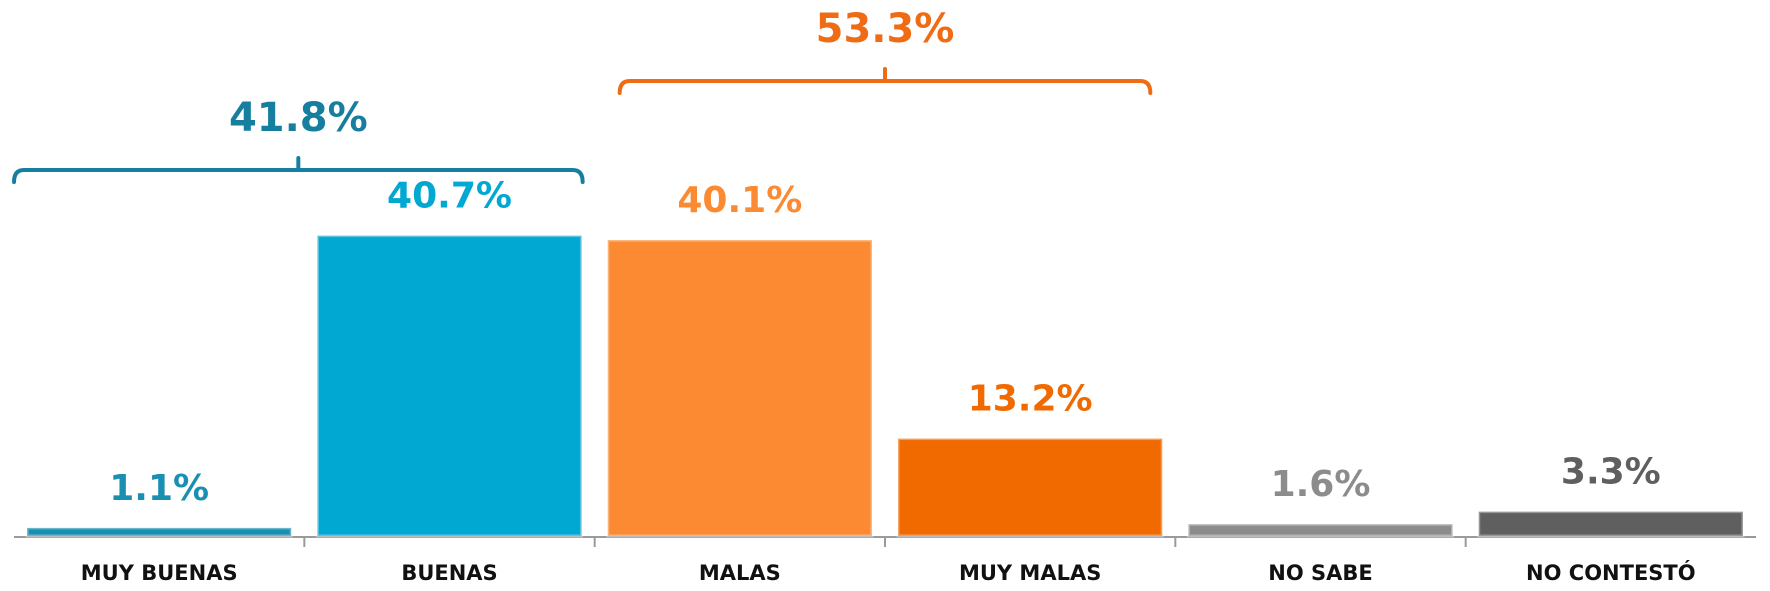 The image size is (1770, 591). I want to click on value-label: 1.1%, so click(159, 488).